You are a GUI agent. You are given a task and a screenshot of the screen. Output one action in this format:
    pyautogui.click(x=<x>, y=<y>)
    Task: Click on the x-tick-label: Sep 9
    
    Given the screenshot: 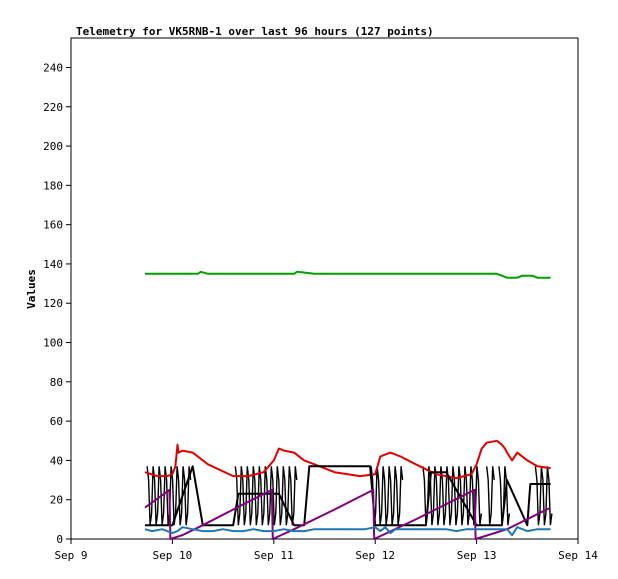 What is the action you would take?
    pyautogui.click(x=70, y=555)
    